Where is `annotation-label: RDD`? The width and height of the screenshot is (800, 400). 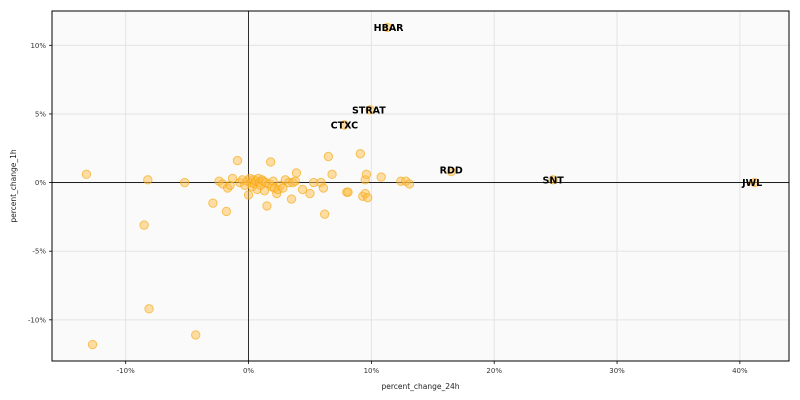 annotation-label: RDD is located at coordinates (451, 171).